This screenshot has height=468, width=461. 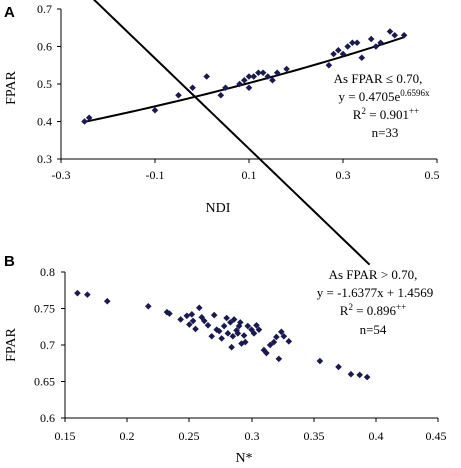 I want to click on panel-b-x-tick-label: 0.35, so click(x=314, y=436).